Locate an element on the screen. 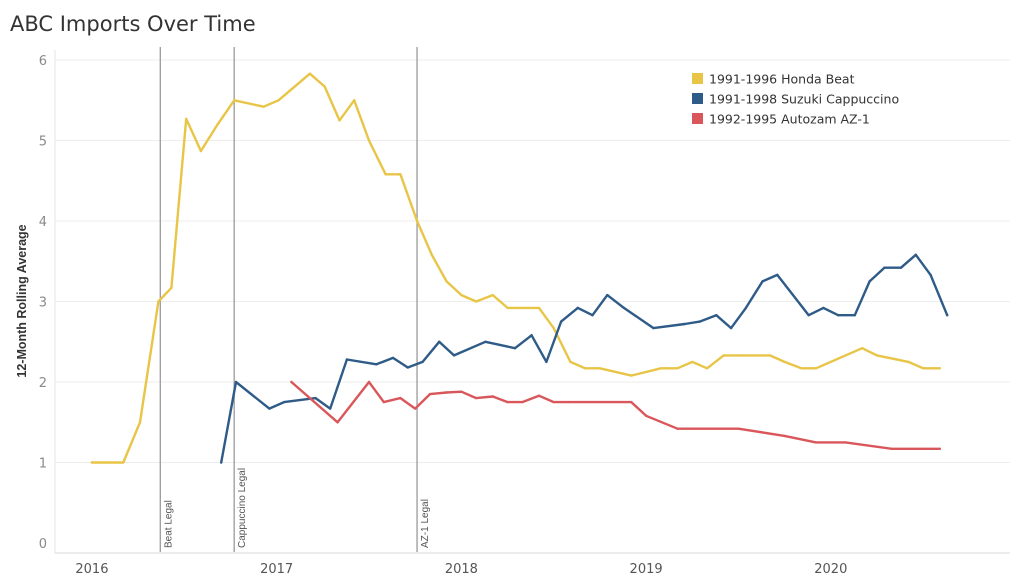 The width and height of the screenshot is (1024, 582). legend-label: 1992-1995 Autozam AZ-1 is located at coordinates (789, 119).